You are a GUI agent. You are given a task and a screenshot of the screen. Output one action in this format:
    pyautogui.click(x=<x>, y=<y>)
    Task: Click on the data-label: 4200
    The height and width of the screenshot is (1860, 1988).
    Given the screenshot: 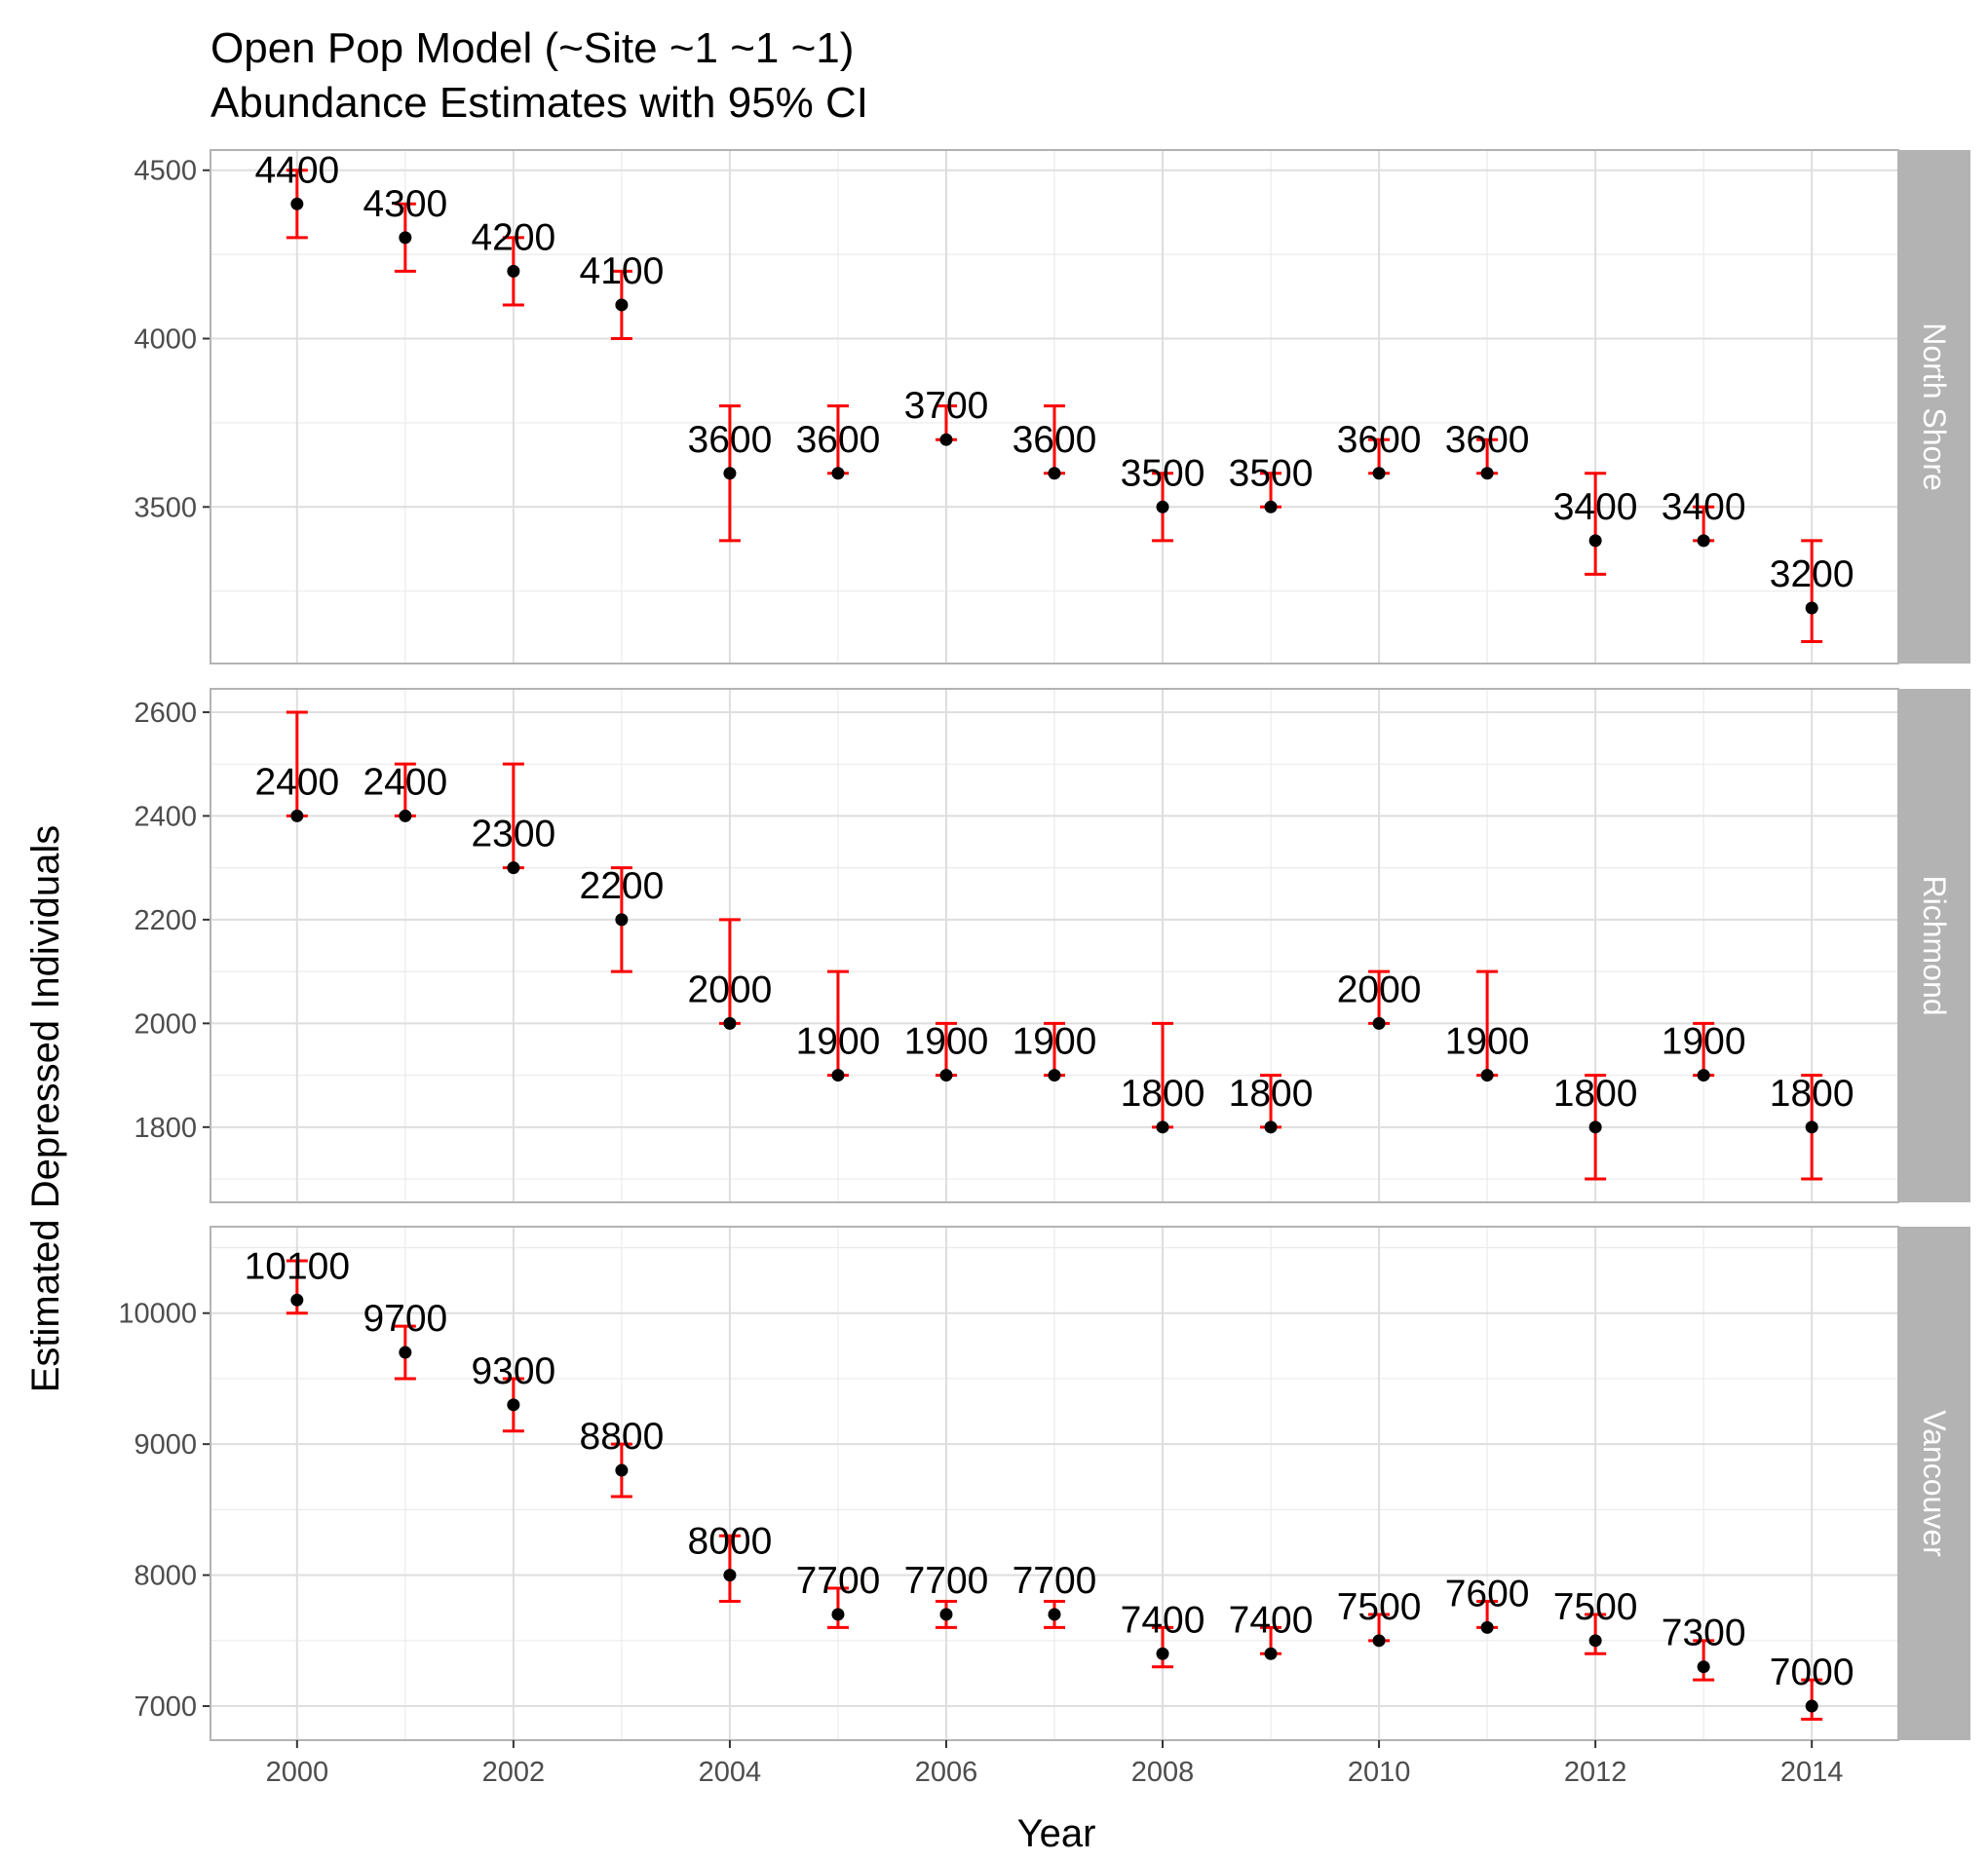 What is the action you would take?
    pyautogui.click(x=513, y=237)
    